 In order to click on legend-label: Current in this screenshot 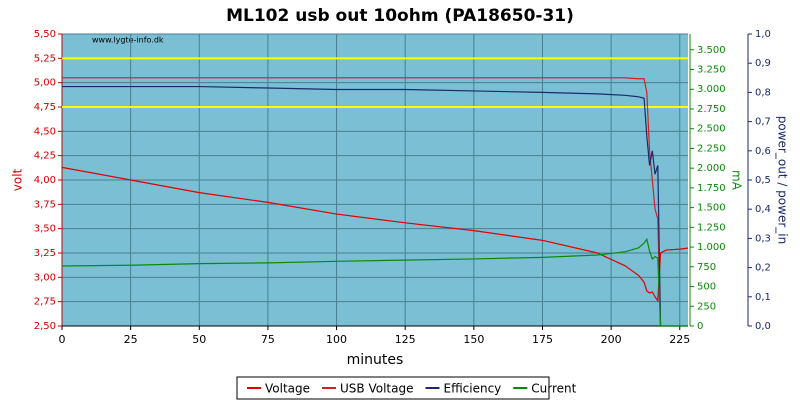, I will do `click(553, 389)`.